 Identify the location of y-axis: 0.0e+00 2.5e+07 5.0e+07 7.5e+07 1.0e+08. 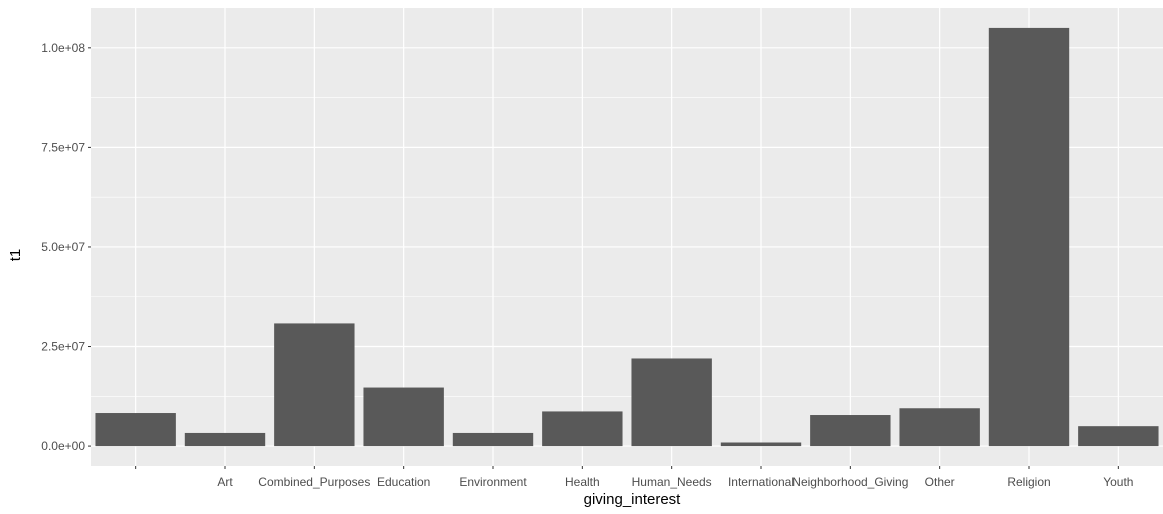
(66, 247).